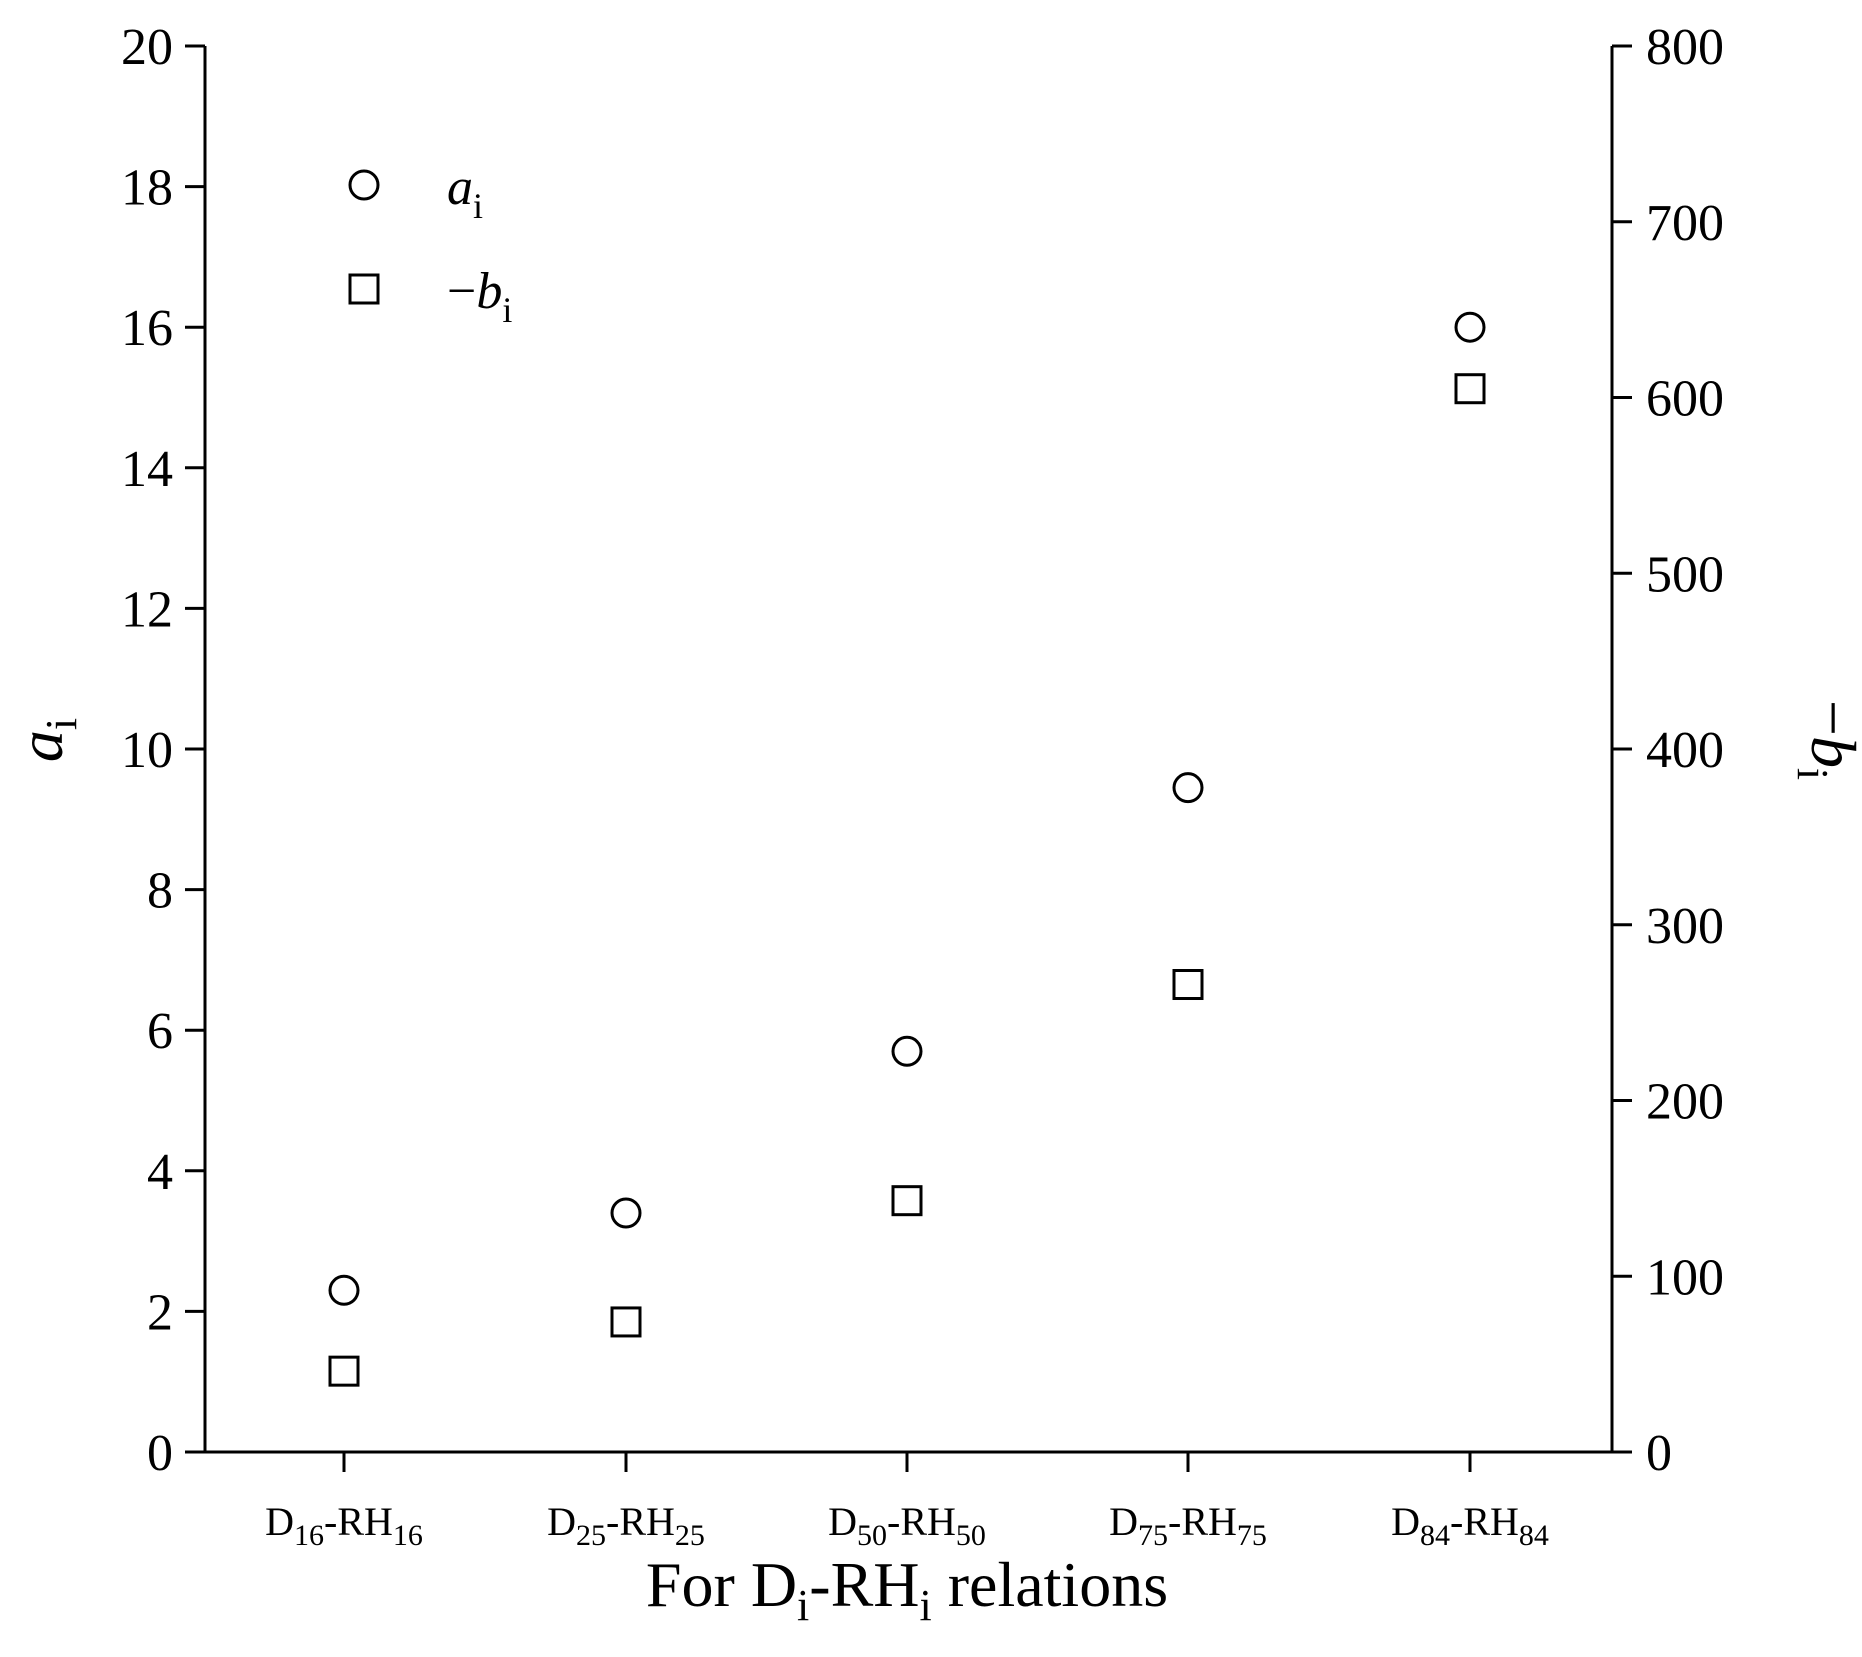 Image resolution: width=1862 pixels, height=1657 pixels. Describe the element at coordinates (364, 289) in the screenshot. I see `legend-marker-square` at that location.